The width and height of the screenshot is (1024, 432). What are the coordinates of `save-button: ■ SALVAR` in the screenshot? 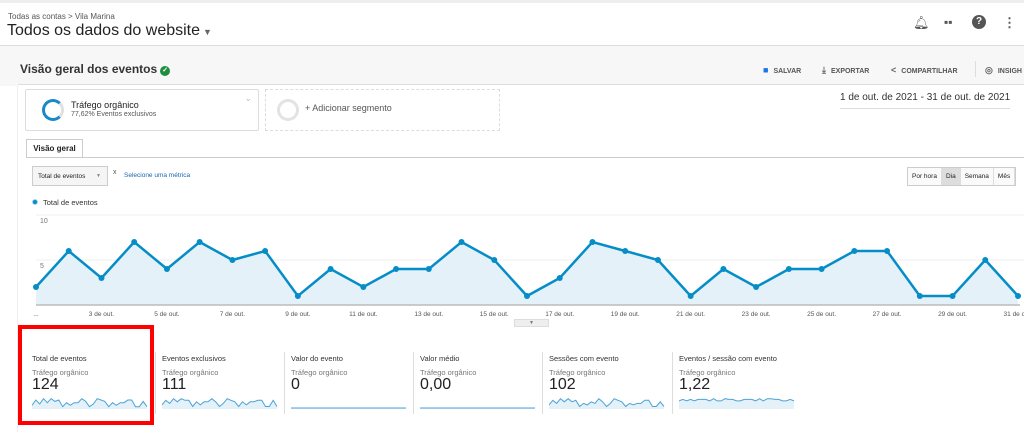 It's located at (782, 70).